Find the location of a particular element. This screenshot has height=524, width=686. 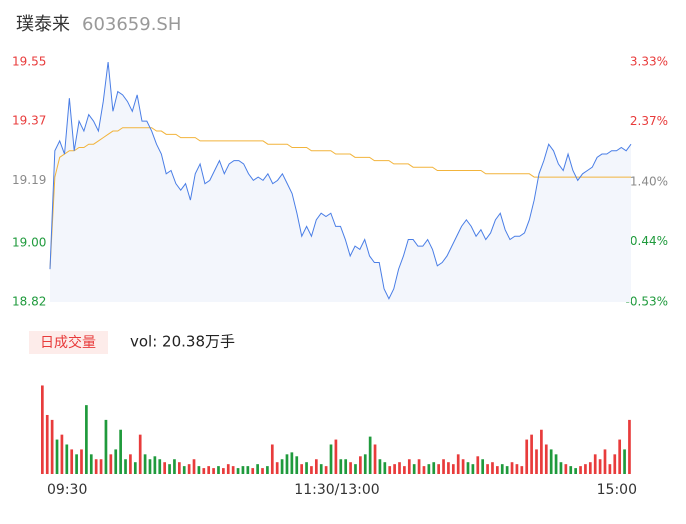

volume-tag-bg is located at coordinates (68, 342).